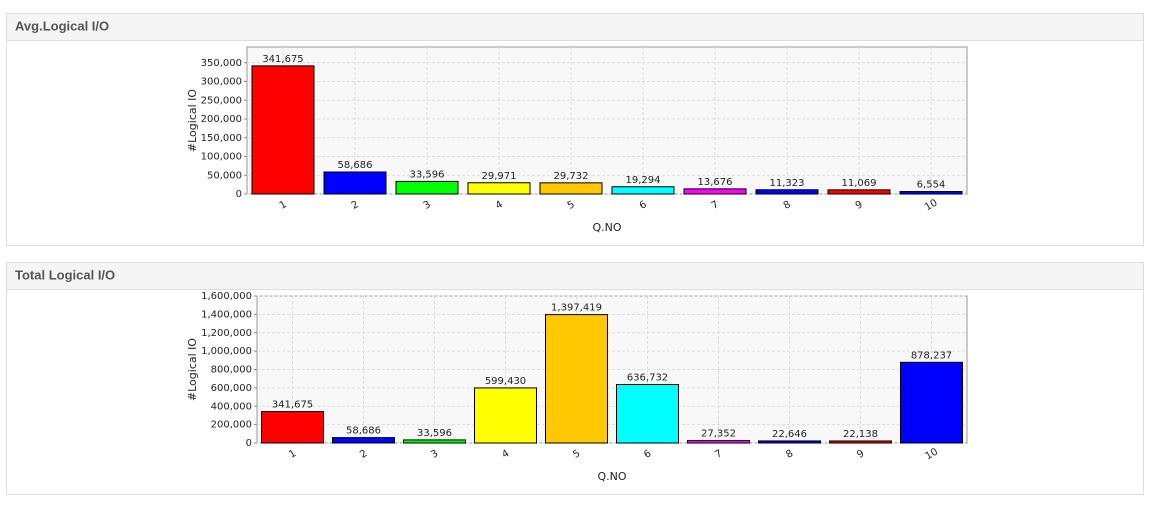 The height and width of the screenshot is (507, 1151). I want to click on value-label: 11,069, so click(859, 183).